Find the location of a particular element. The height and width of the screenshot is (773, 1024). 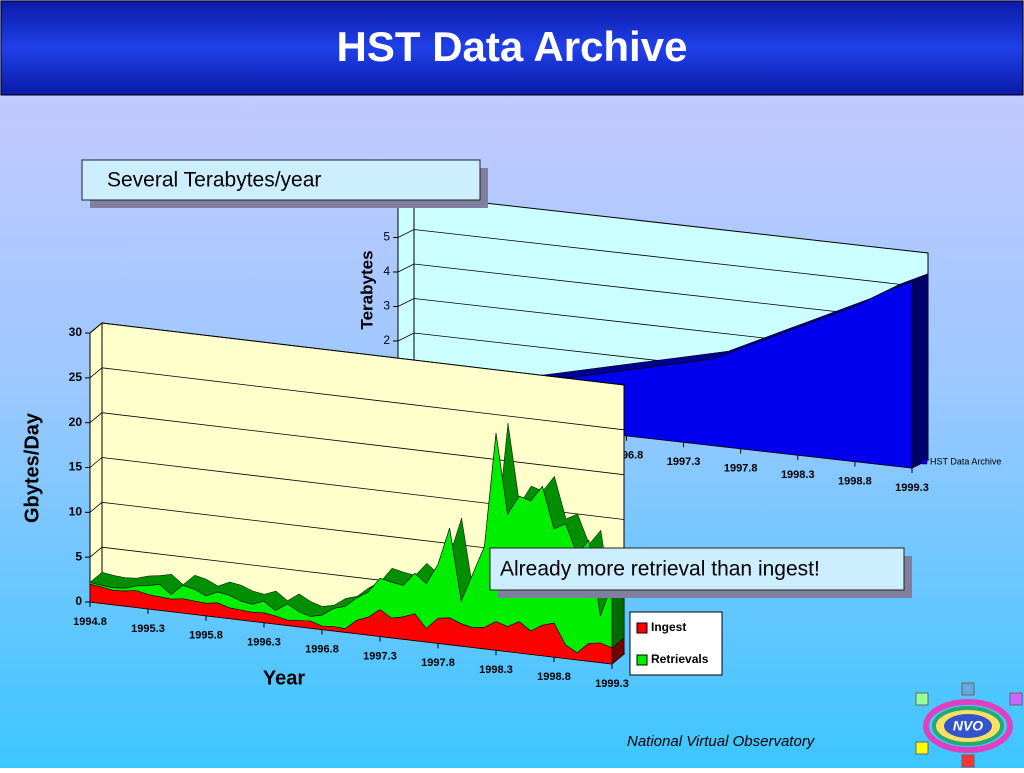

y-axis-title: Gbytes/Day is located at coordinates (32, 467).